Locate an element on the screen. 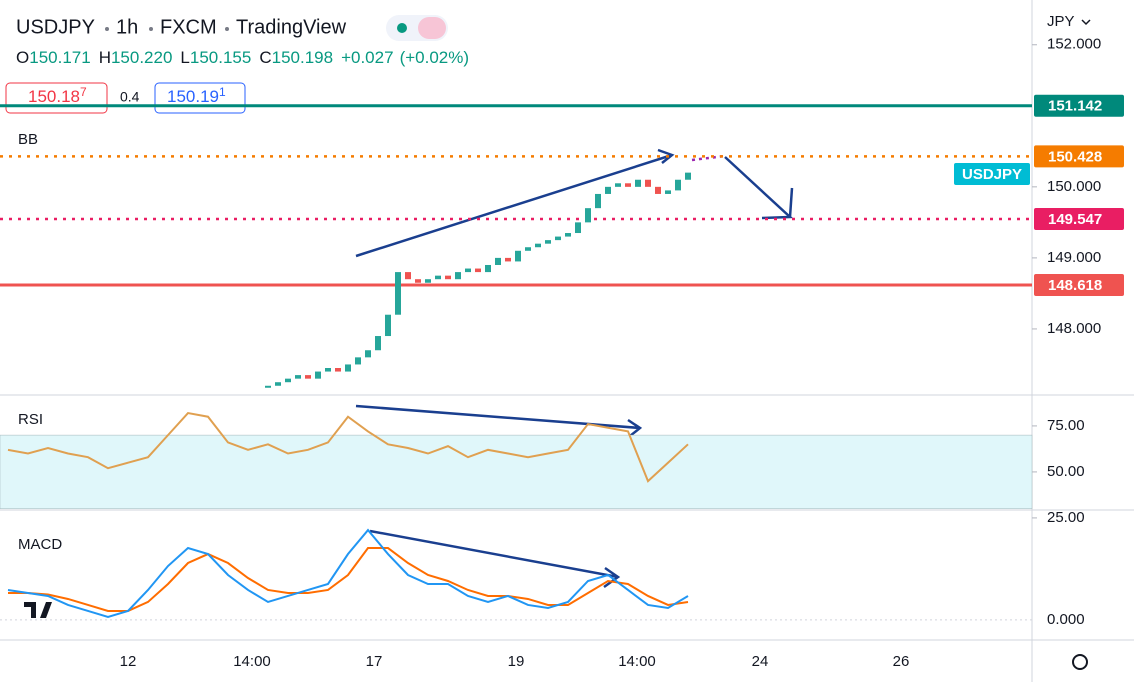 The image size is (1134, 682). price-tag-label: 150.428 is located at coordinates (1075, 156).